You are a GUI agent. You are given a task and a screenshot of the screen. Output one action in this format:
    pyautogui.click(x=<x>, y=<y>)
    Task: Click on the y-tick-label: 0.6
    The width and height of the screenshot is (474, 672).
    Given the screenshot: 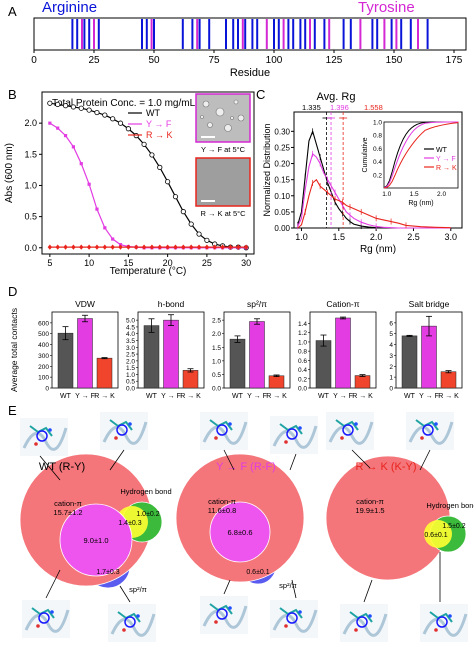 What is the action you would take?
    pyautogui.click(x=302, y=361)
    